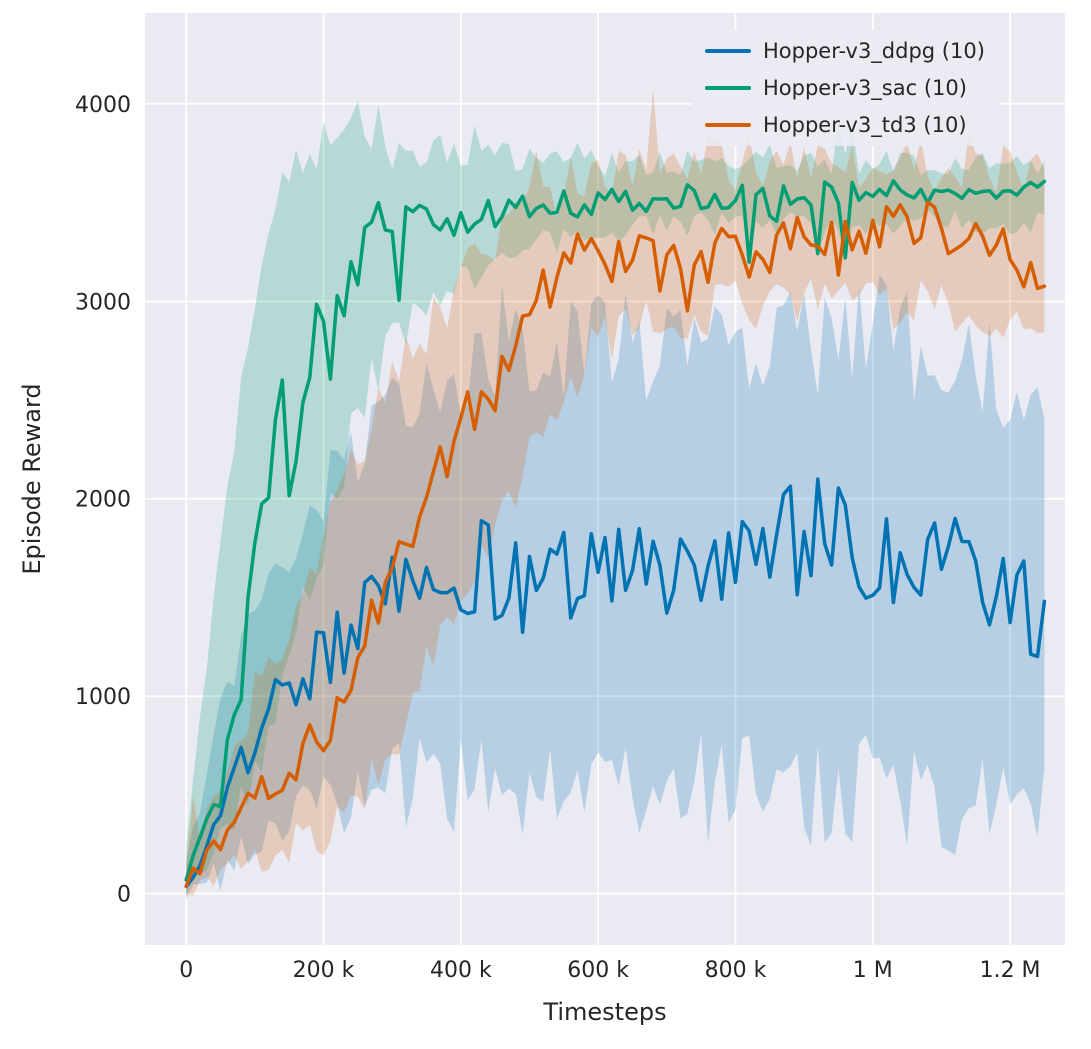  Describe the element at coordinates (598, 970) in the screenshot. I see `x-tick-label: 600 k` at that location.